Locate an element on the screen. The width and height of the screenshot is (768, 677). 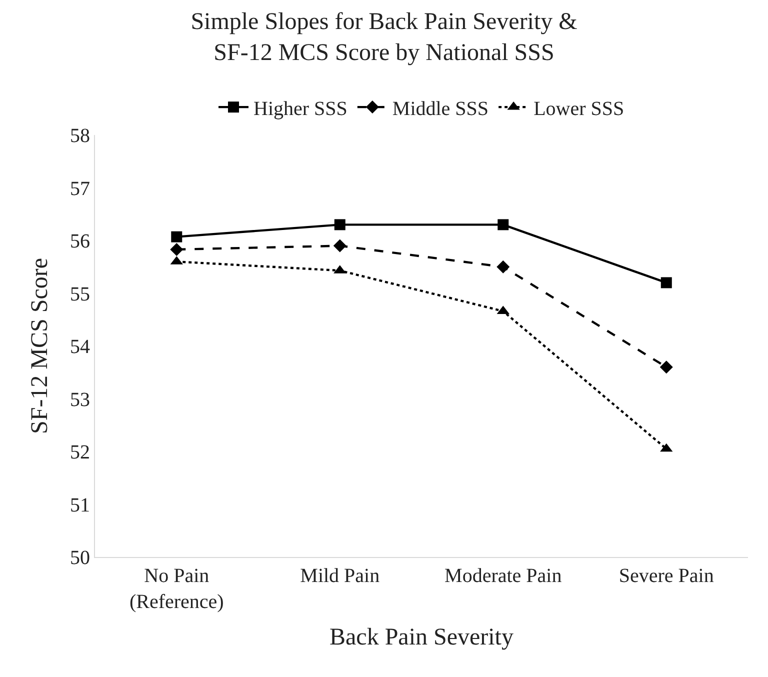
y-tick-label: 53 is located at coordinates (80, 399).